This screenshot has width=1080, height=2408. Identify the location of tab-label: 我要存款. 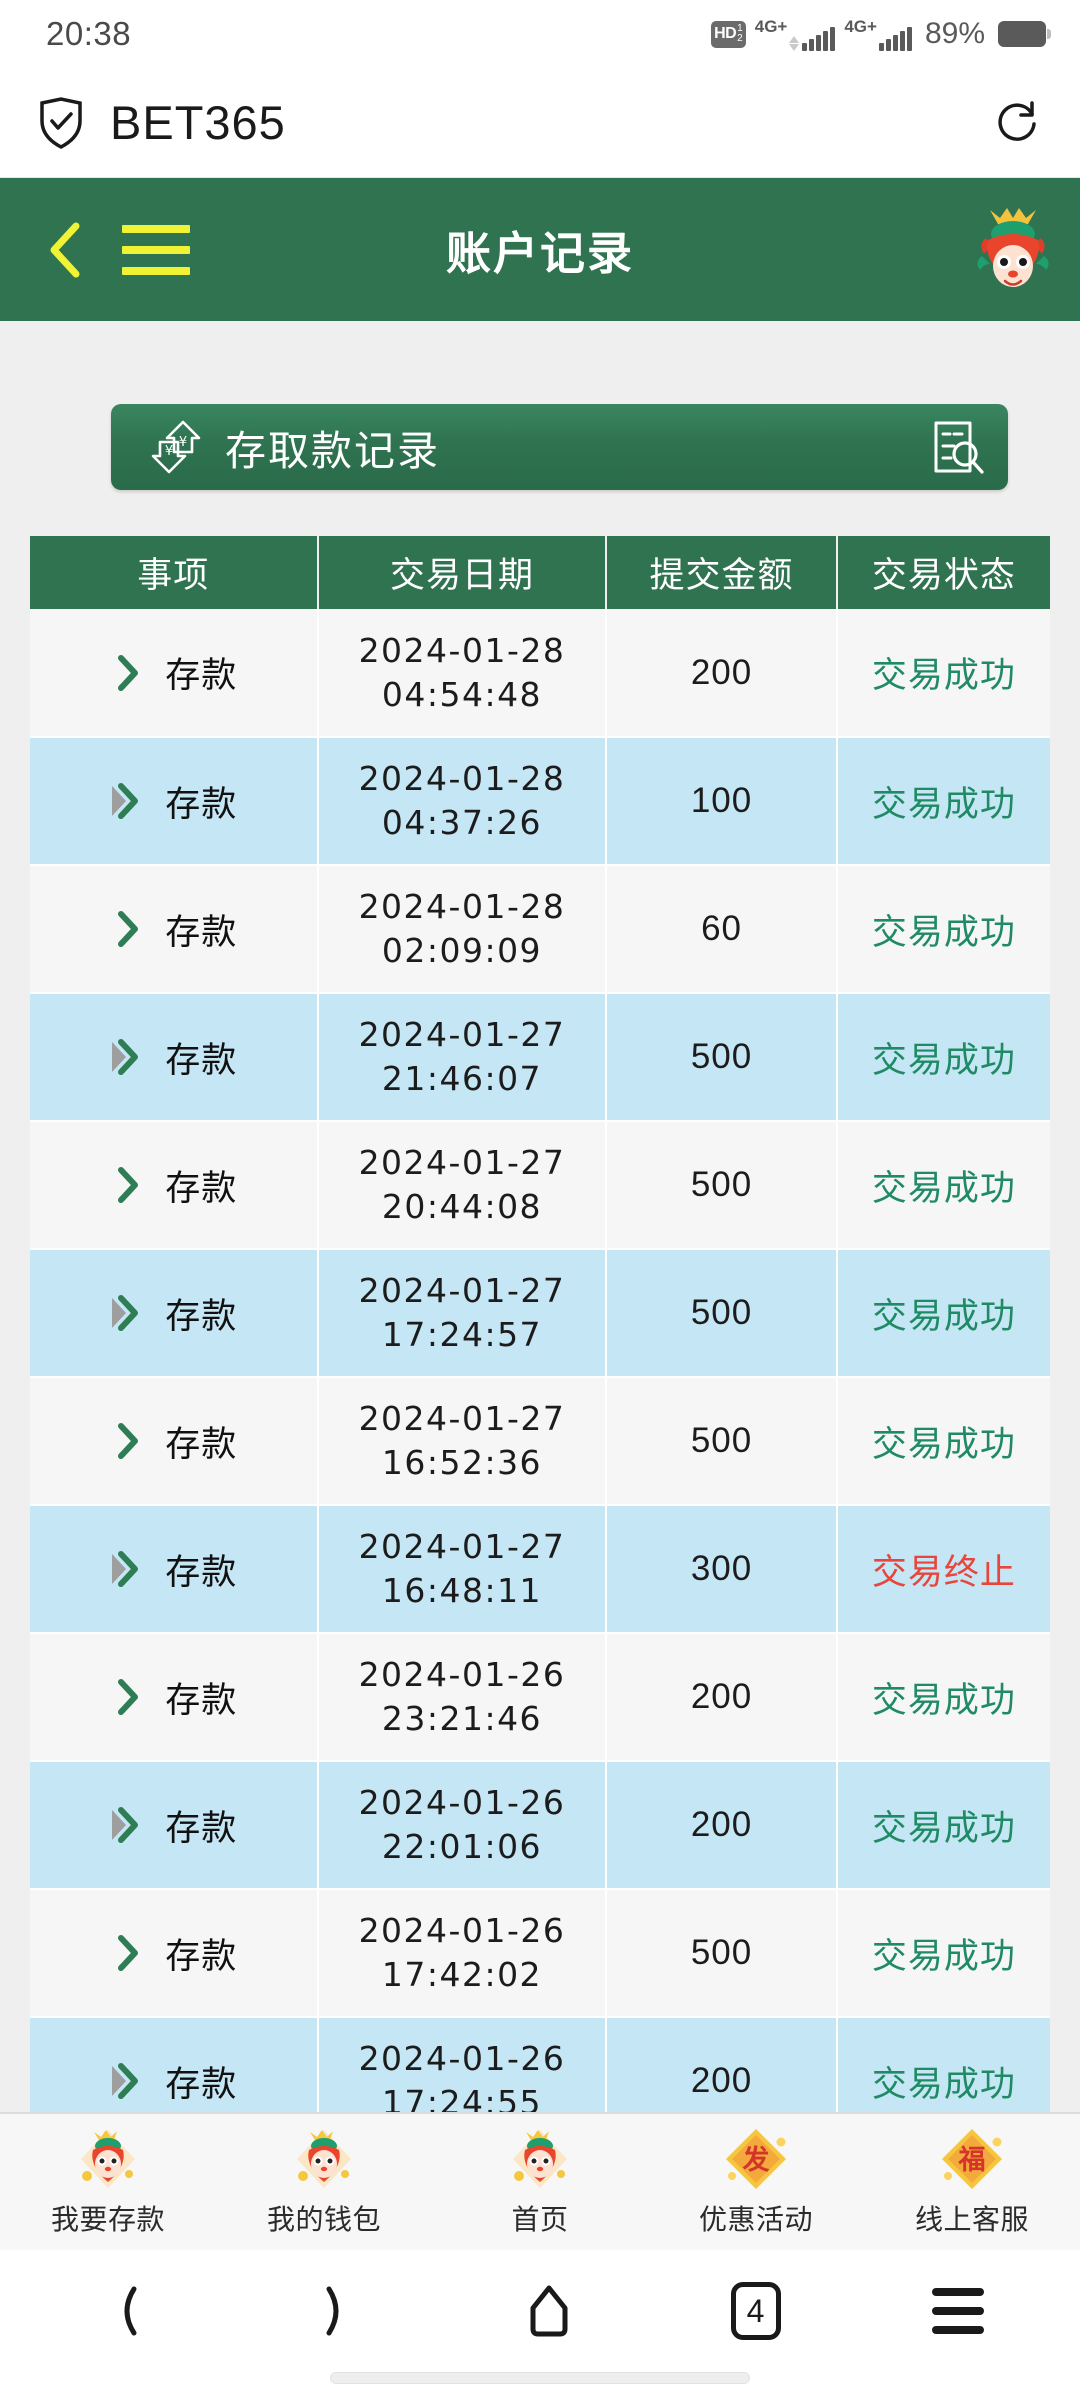
(107, 2219).